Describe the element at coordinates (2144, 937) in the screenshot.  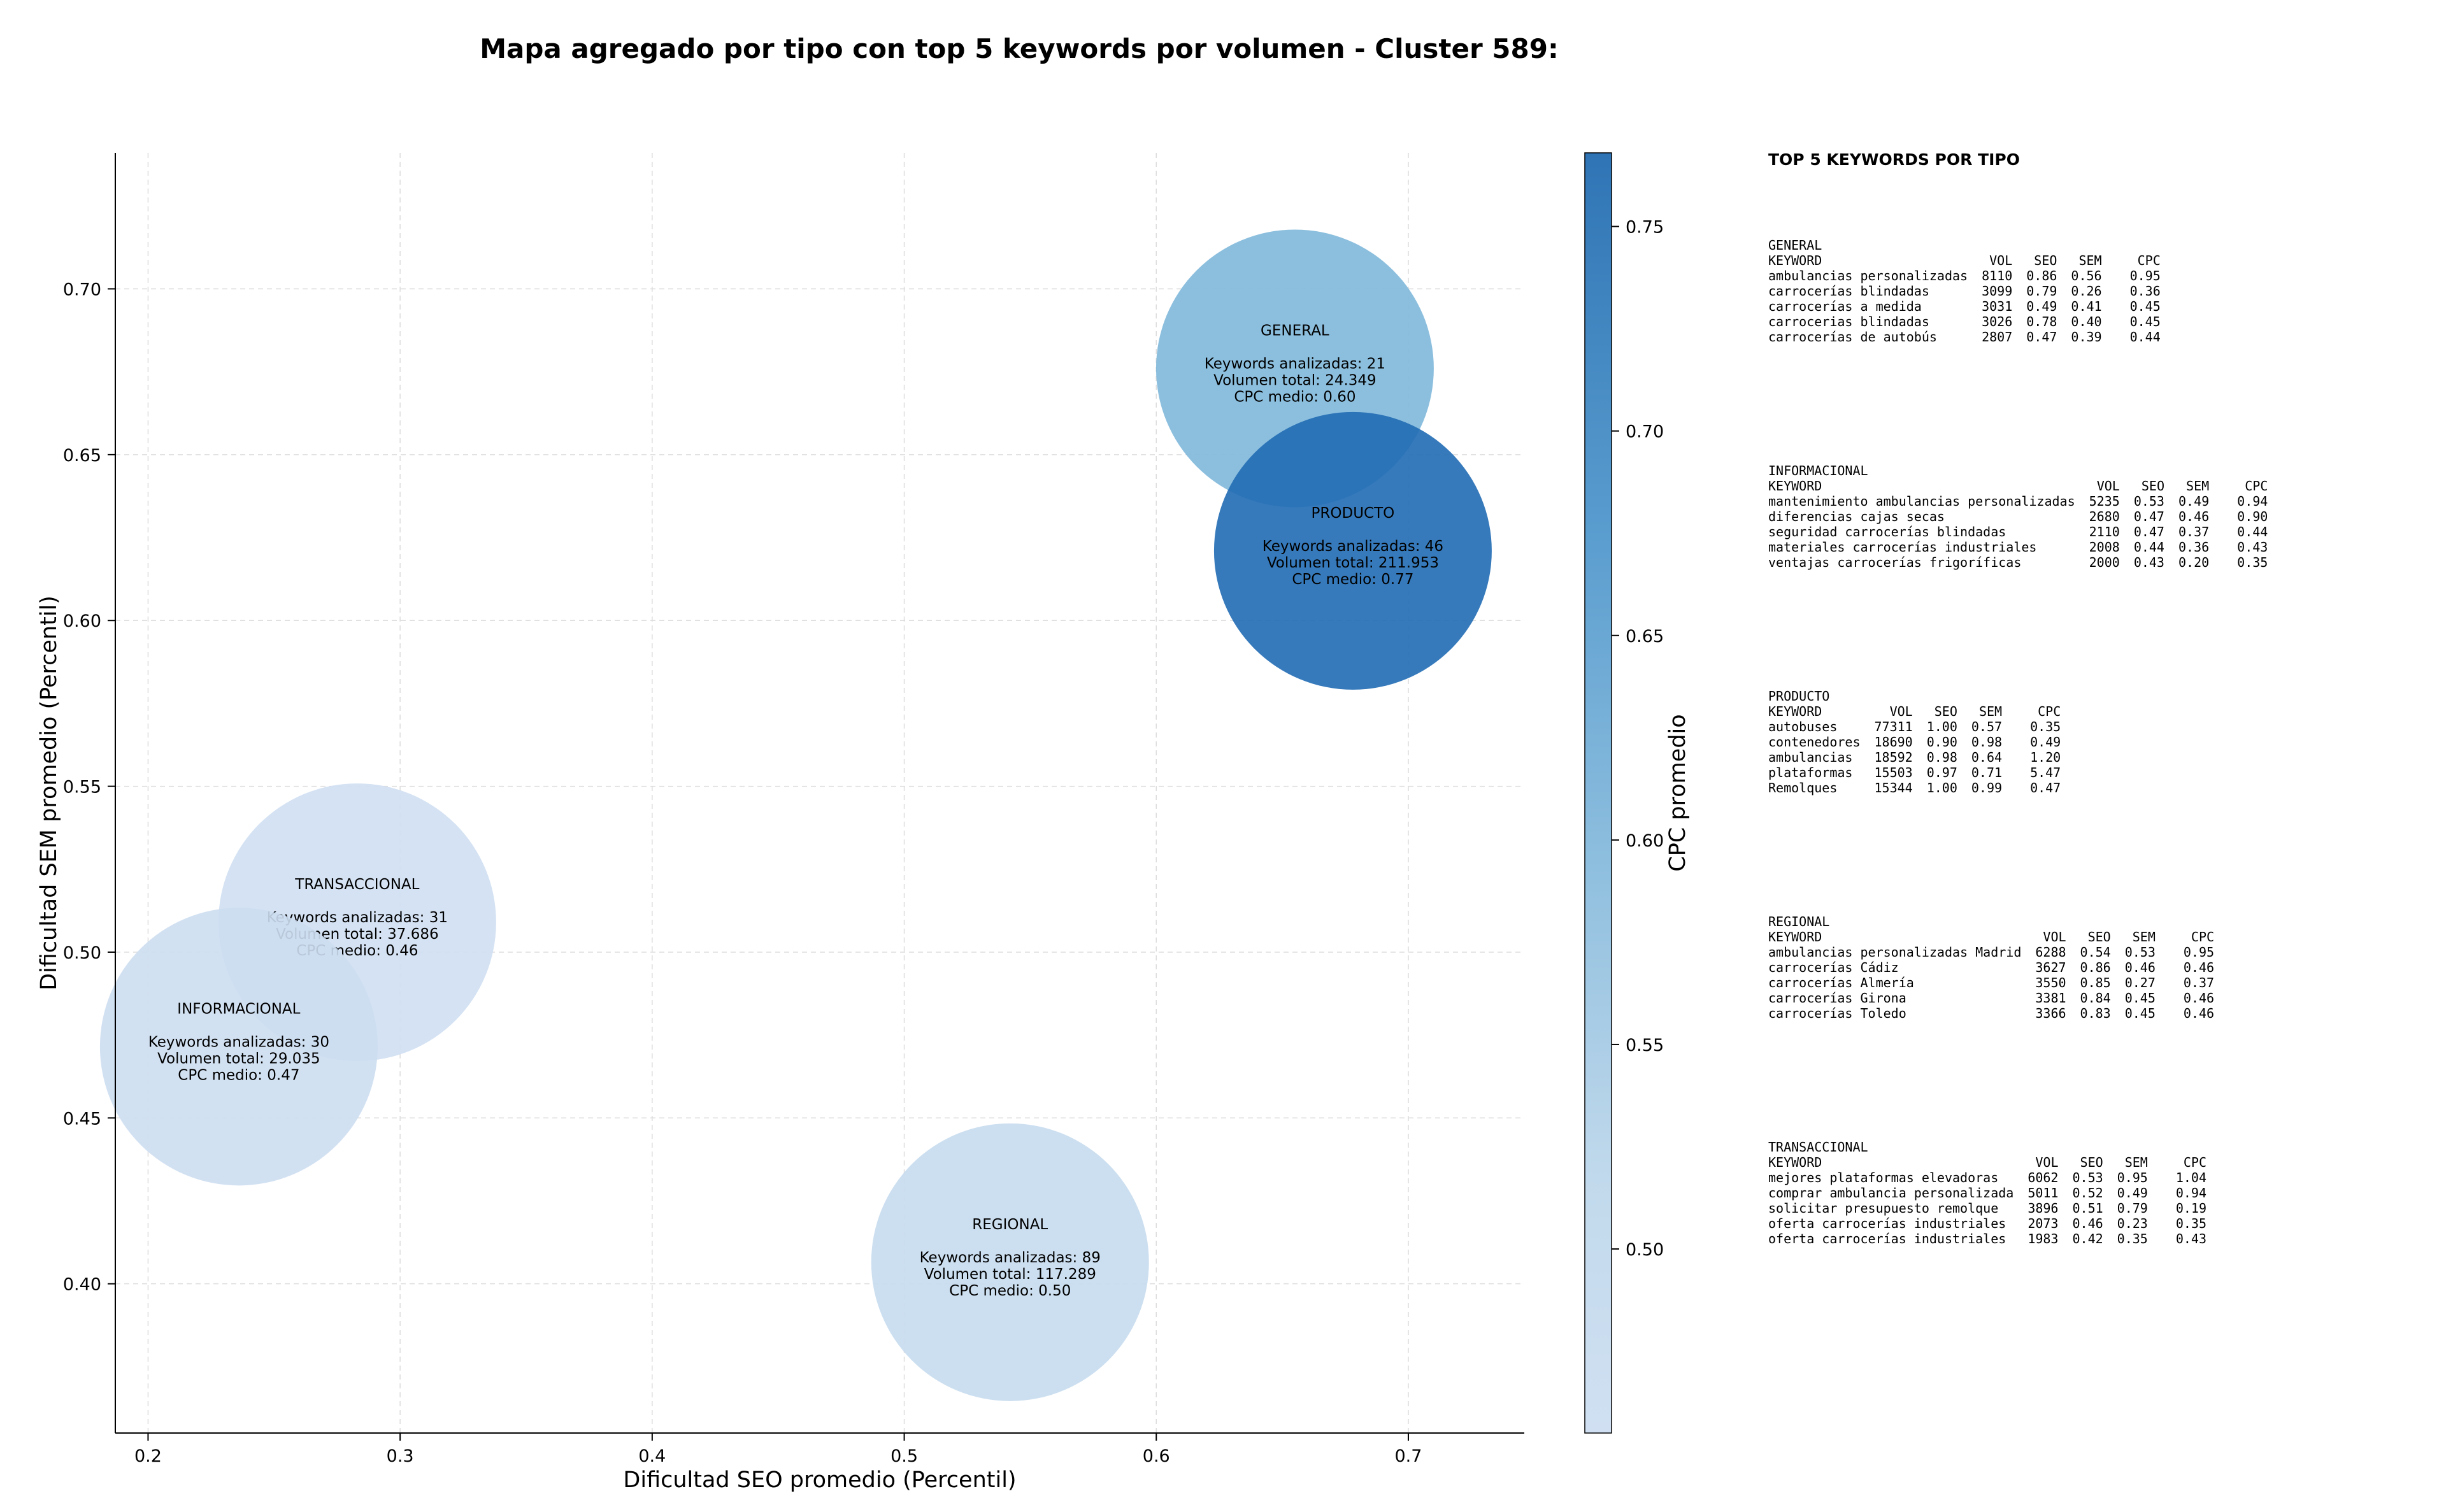
I see `column-header: SEM` at that location.